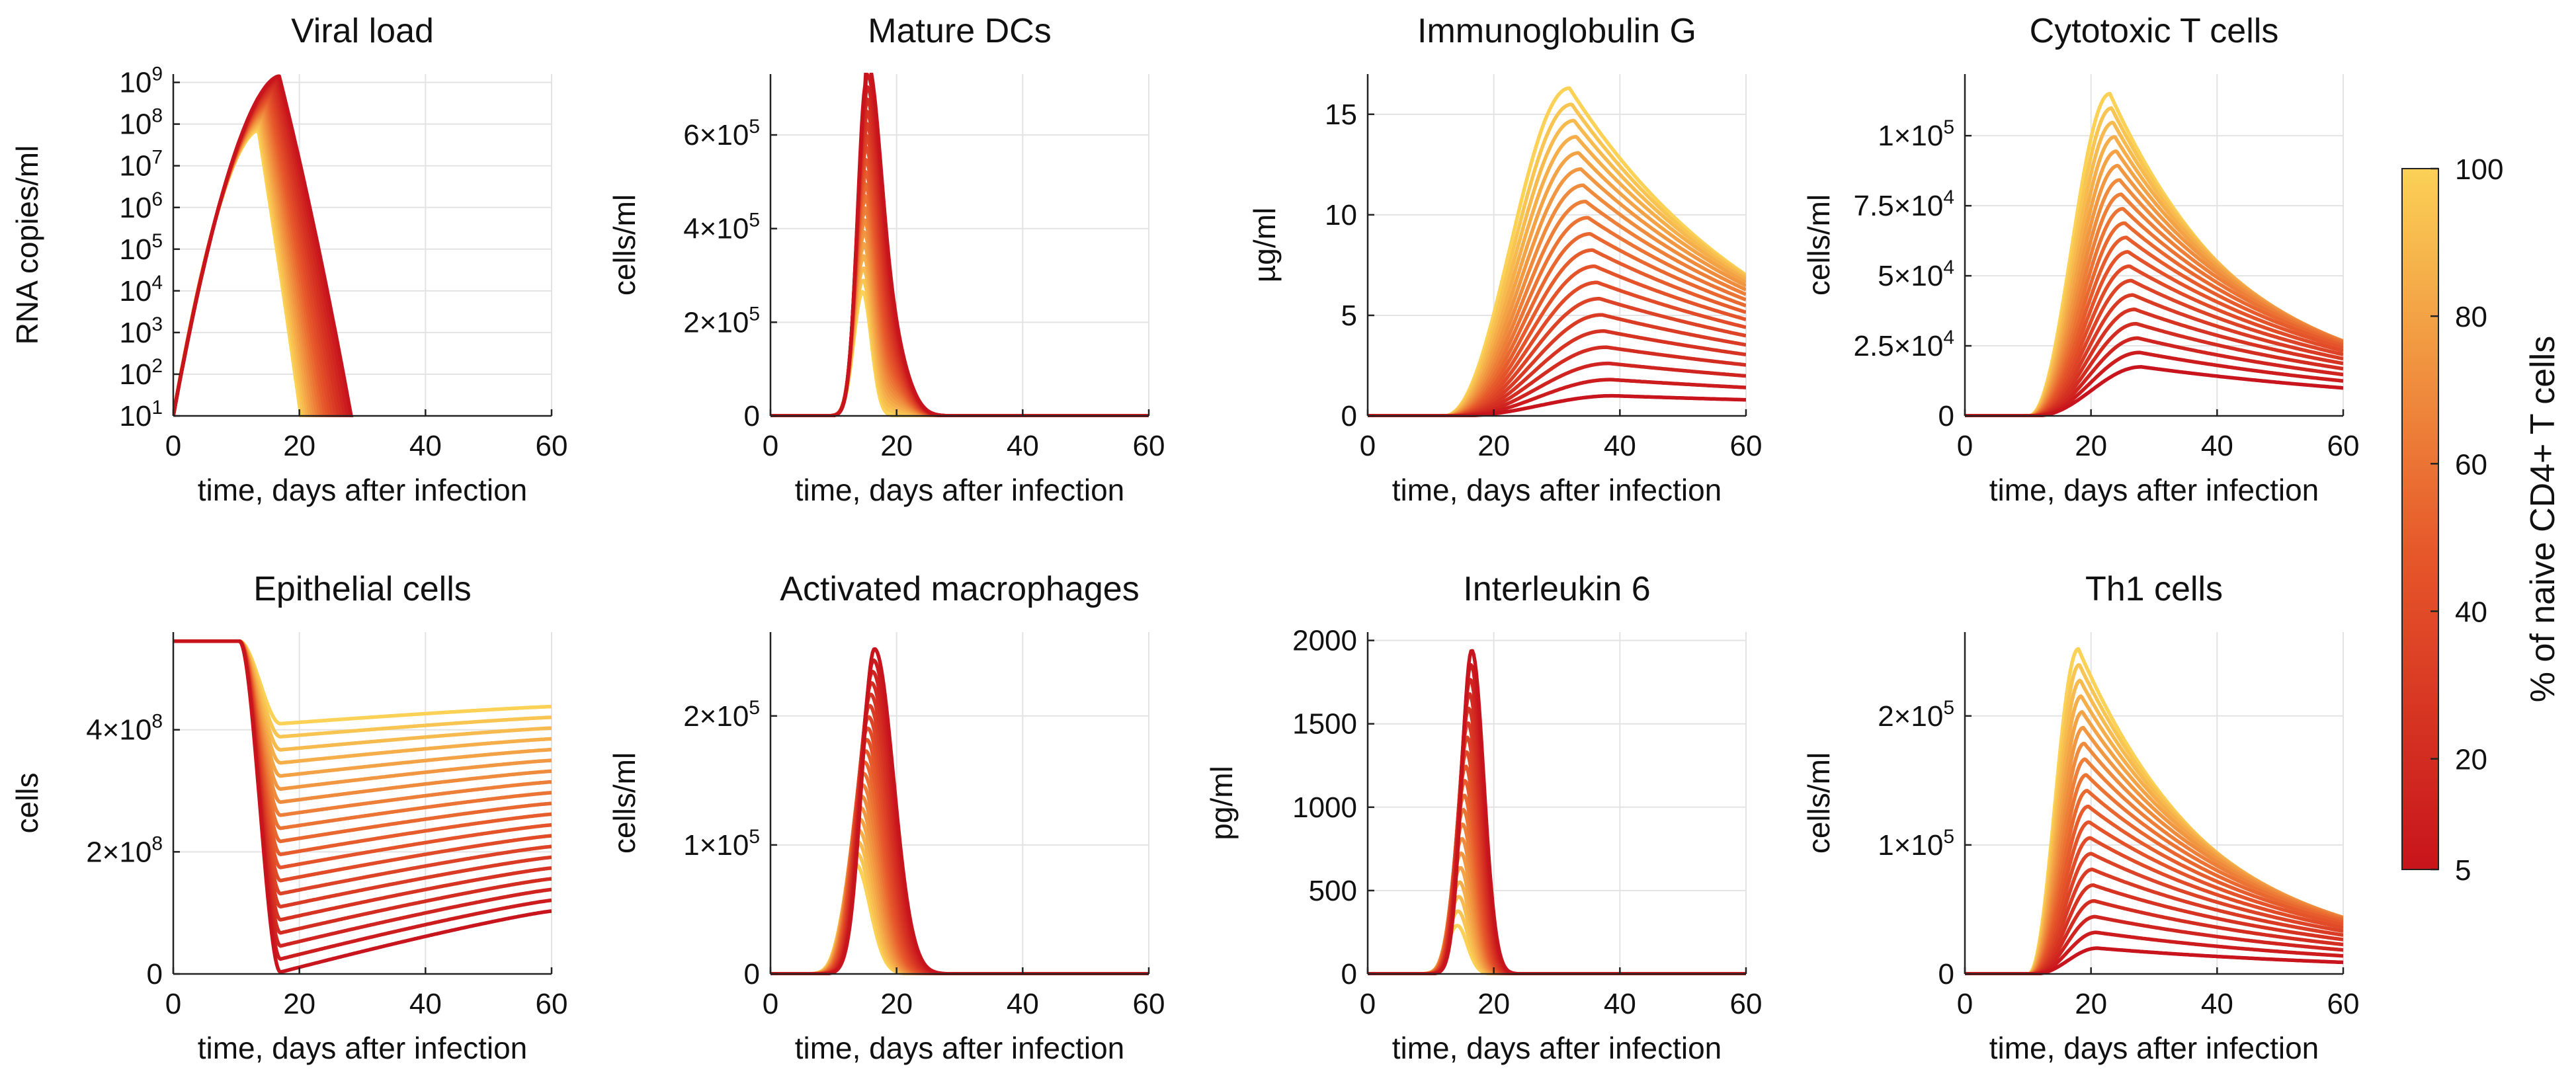  Describe the element at coordinates (2471, 465) in the screenshot. I see `colorbar-tick-label: 60` at that location.